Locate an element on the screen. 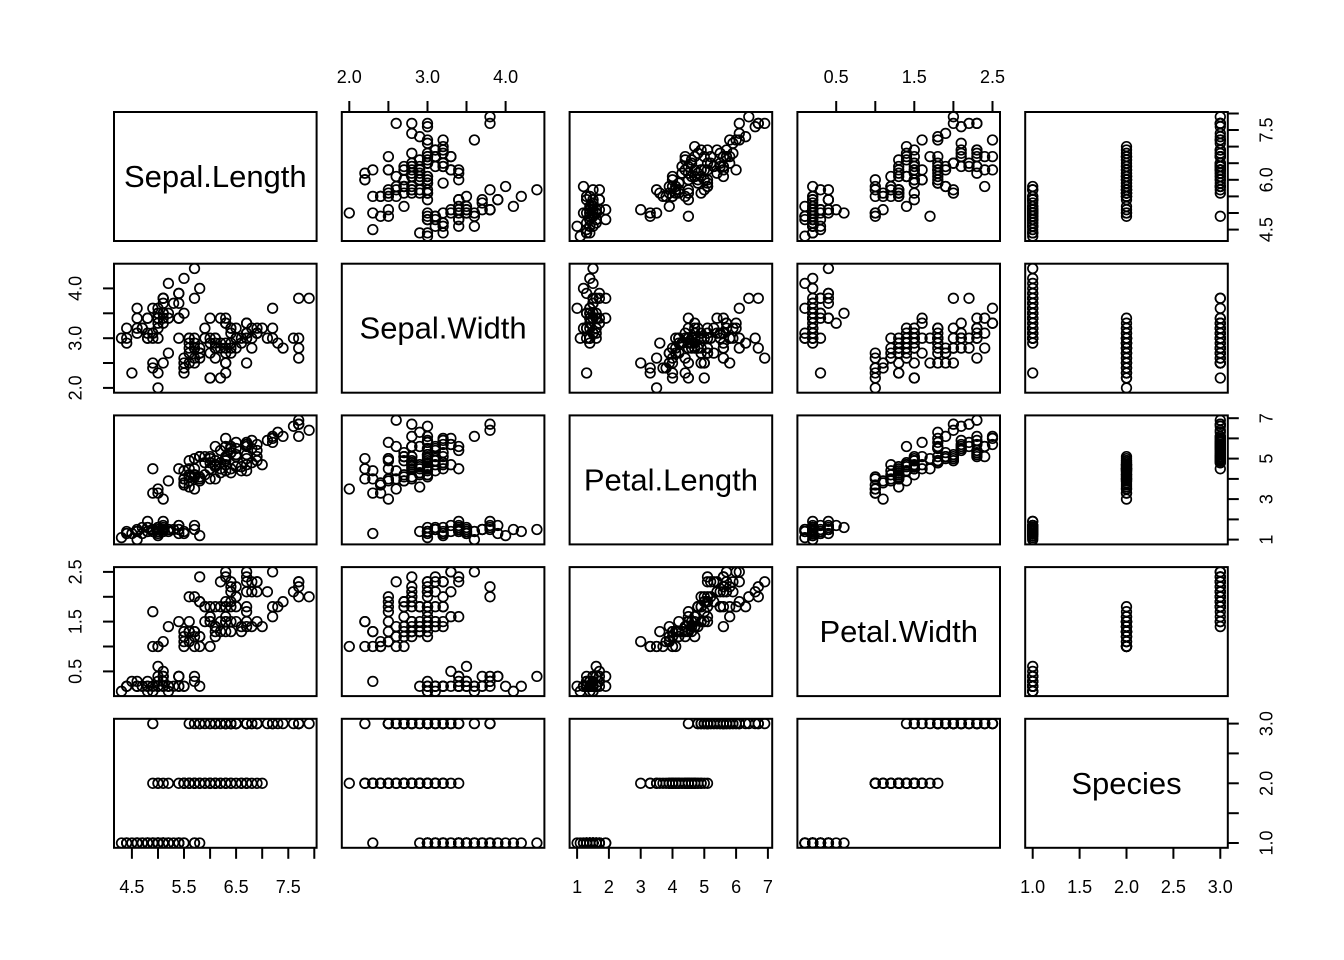 This screenshot has width=1344, height=960. axis-top-Petal.Width: 0.5 1.5 2.5 is located at coordinates (914, 89).